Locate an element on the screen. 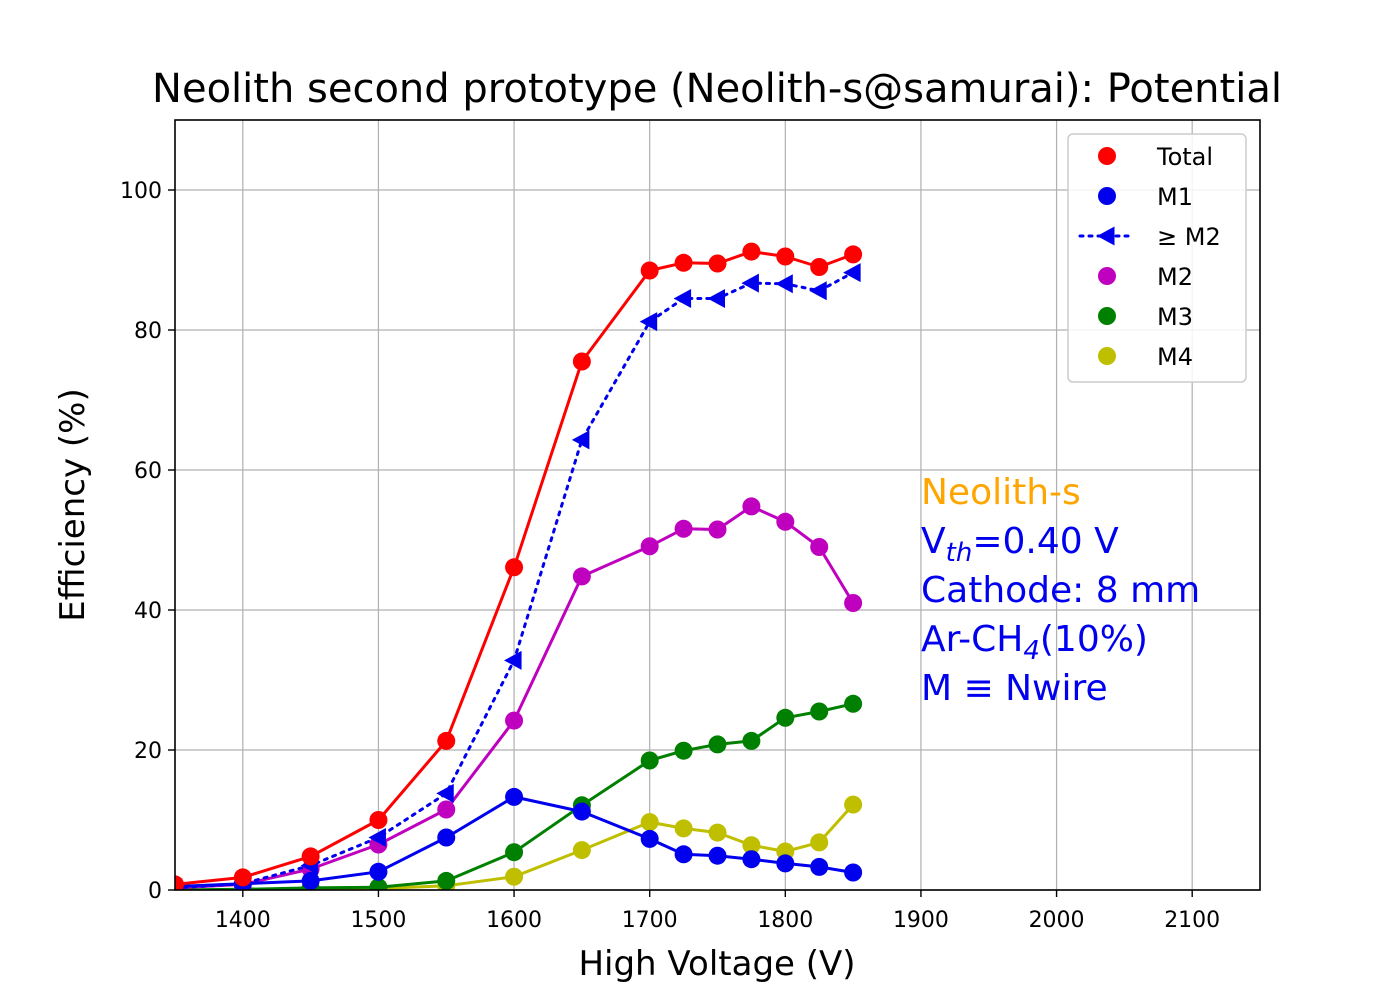 This screenshot has height=1000, width=1400. y-tick-label: 60 is located at coordinates (148, 471).